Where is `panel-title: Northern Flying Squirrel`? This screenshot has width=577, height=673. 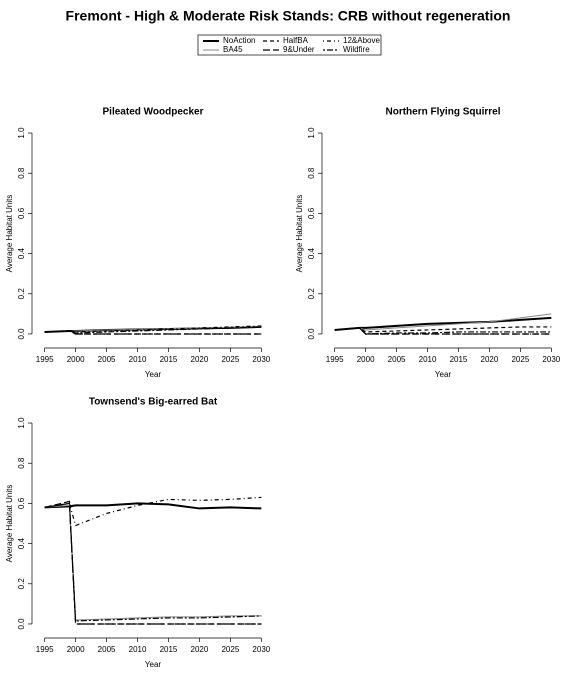 panel-title: Northern Flying Squirrel is located at coordinates (442, 112).